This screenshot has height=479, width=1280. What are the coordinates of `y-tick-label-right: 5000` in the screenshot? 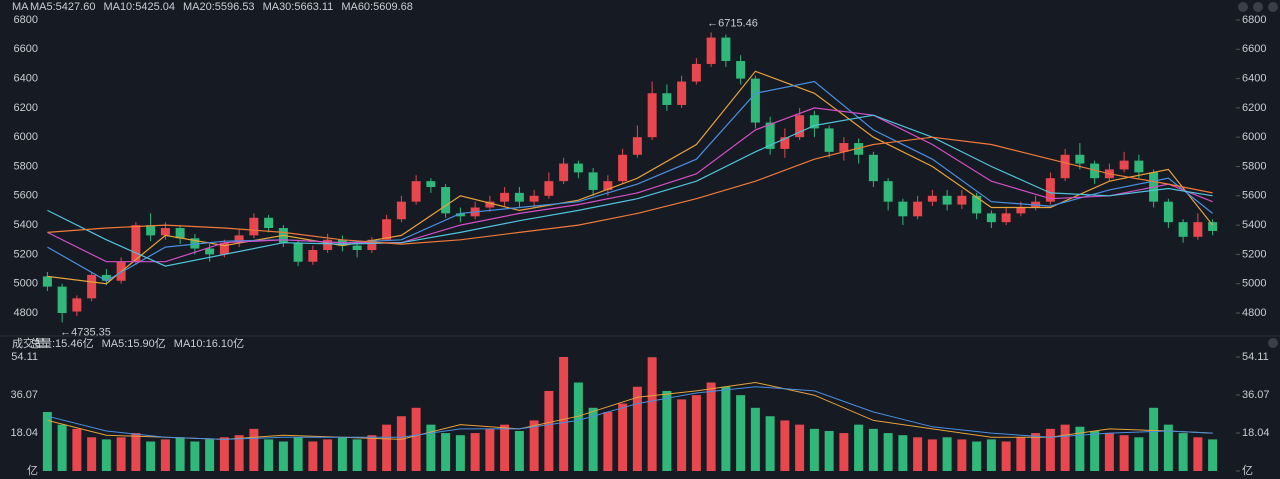 It's located at (1254, 284).